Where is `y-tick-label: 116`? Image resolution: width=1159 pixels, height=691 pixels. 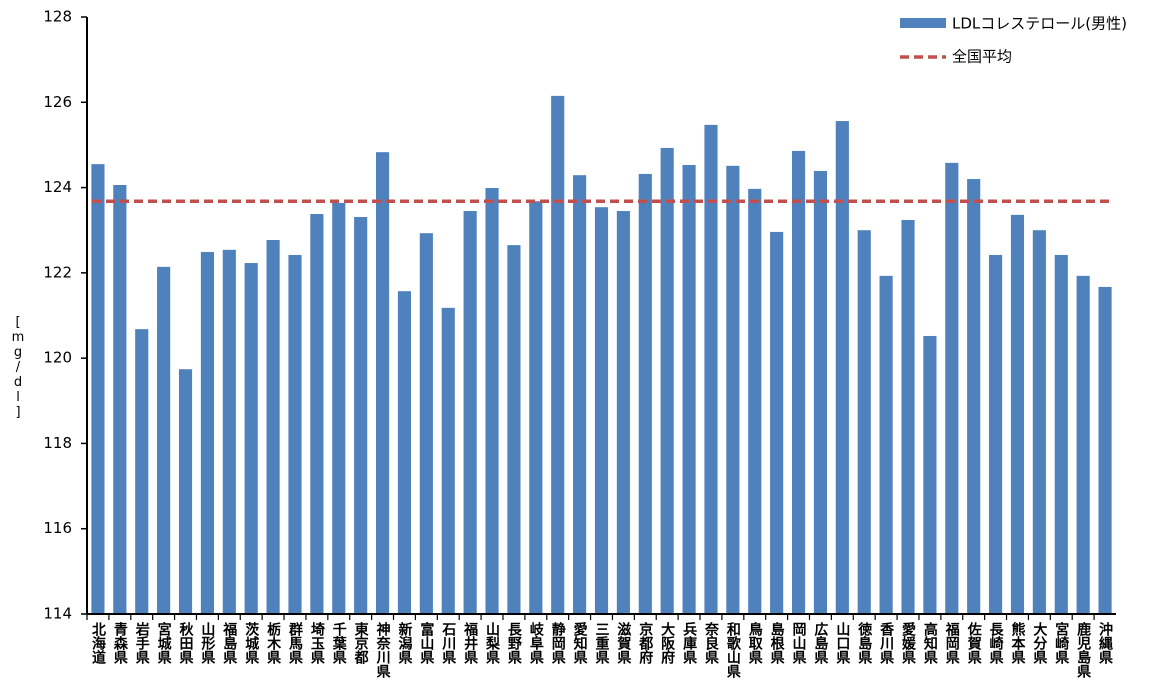
y-tick-label: 116 is located at coordinates (57, 528).